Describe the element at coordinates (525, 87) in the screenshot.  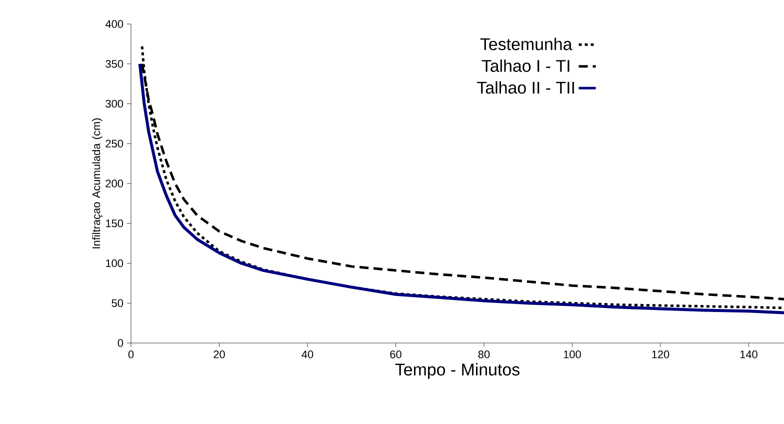
I see `legend-label: Talhao II - TII` at that location.